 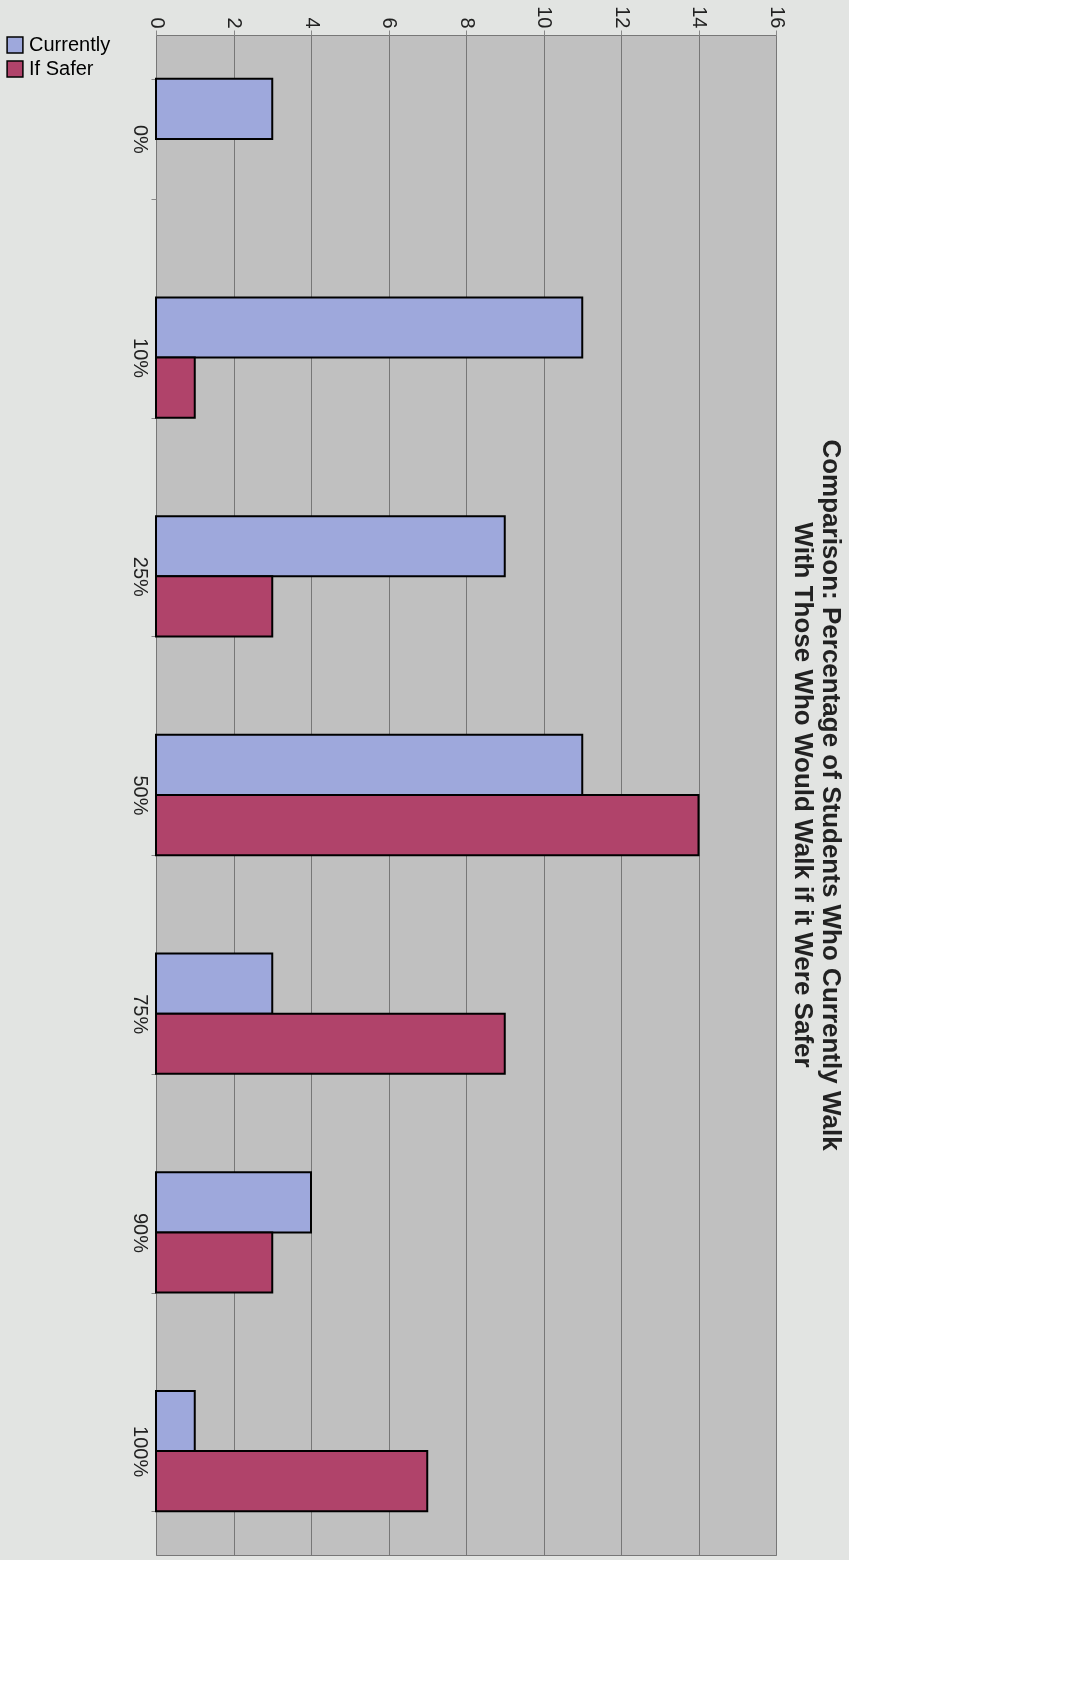 I want to click on y-tick-label: 25%, so click(x=140, y=577).